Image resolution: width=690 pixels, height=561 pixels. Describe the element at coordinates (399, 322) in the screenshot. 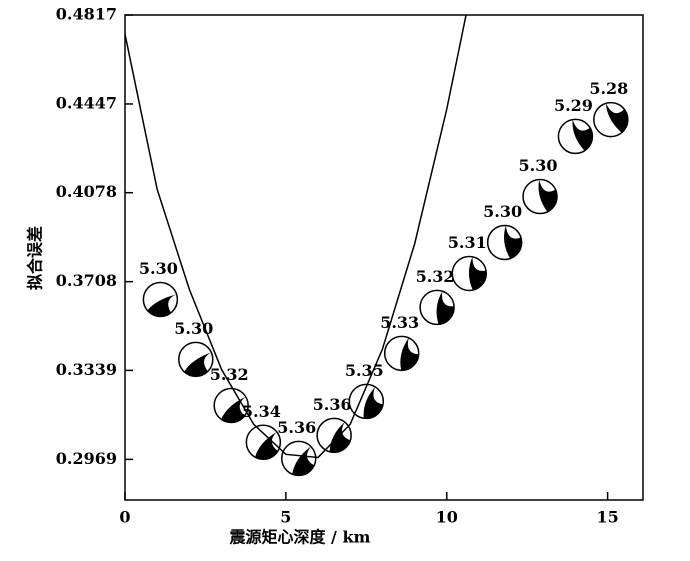

I see `magnitude-label: 5.33` at that location.